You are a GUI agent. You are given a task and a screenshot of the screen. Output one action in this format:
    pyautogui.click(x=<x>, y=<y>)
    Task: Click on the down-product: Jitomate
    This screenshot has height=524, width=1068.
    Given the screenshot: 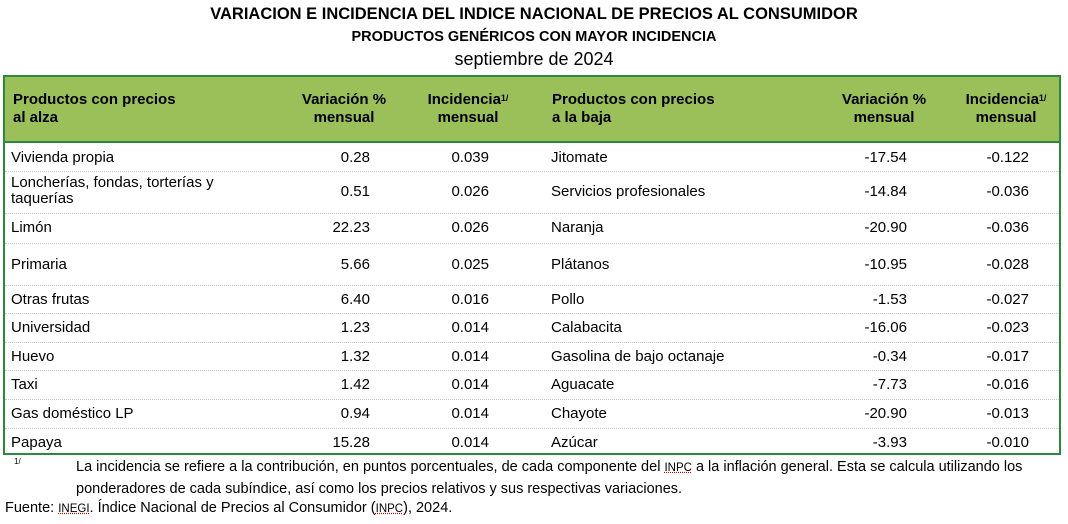 What is the action you would take?
    pyautogui.click(x=579, y=157)
    